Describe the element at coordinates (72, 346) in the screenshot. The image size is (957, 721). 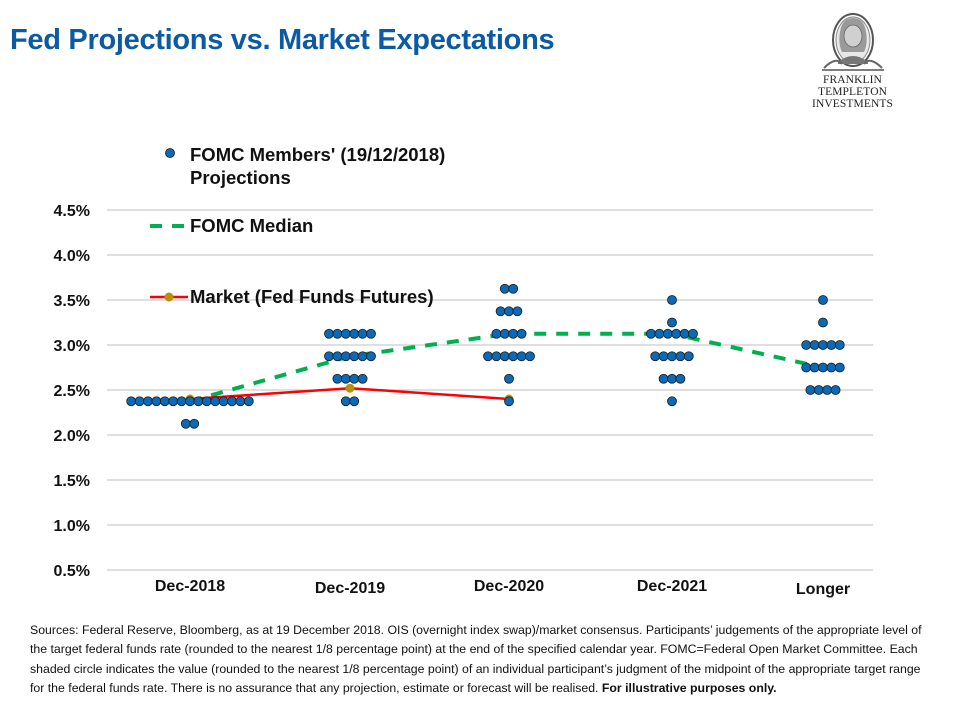
I see `y-tick-label: 3.0%` at that location.